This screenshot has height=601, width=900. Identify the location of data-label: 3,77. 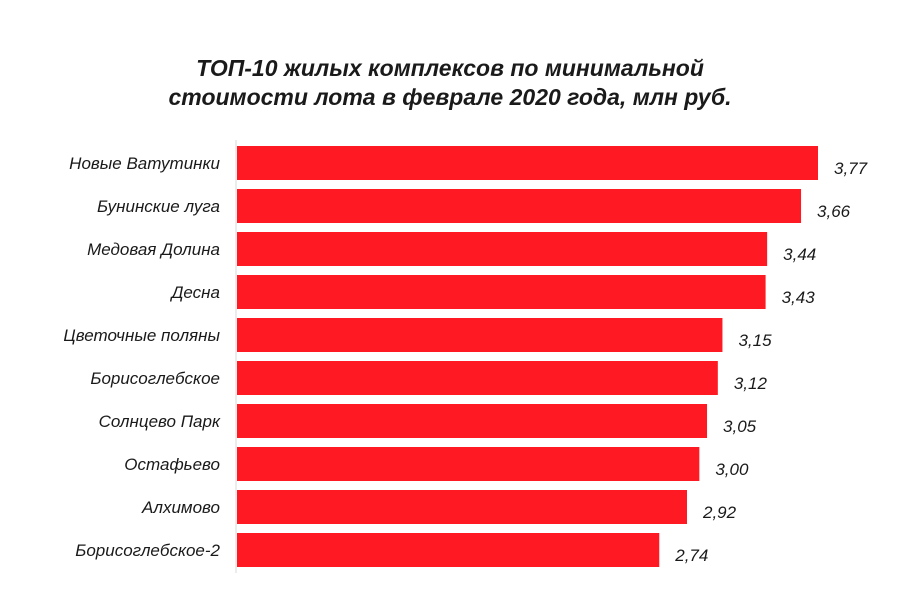
(851, 168).